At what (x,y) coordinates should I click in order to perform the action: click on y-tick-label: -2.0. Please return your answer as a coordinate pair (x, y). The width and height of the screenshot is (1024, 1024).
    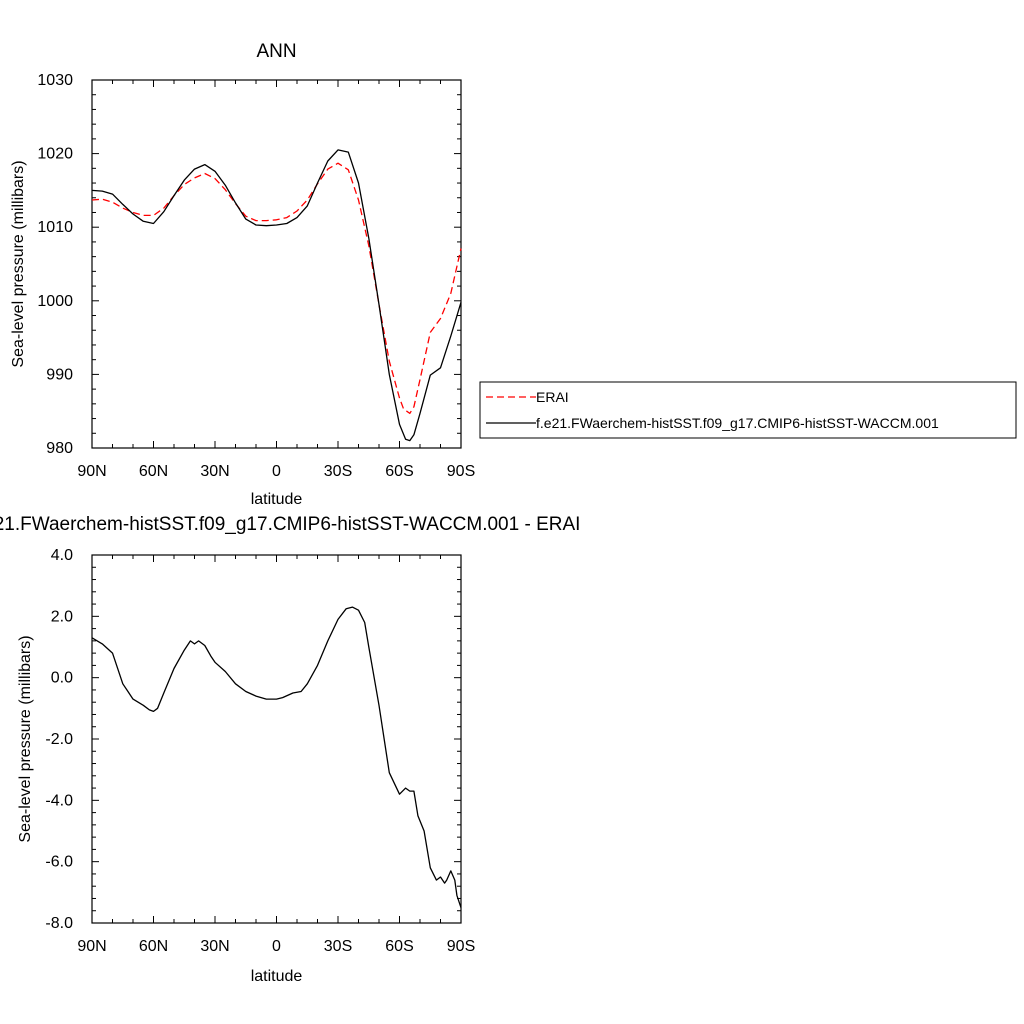
    Looking at the image, I should click on (59, 739).